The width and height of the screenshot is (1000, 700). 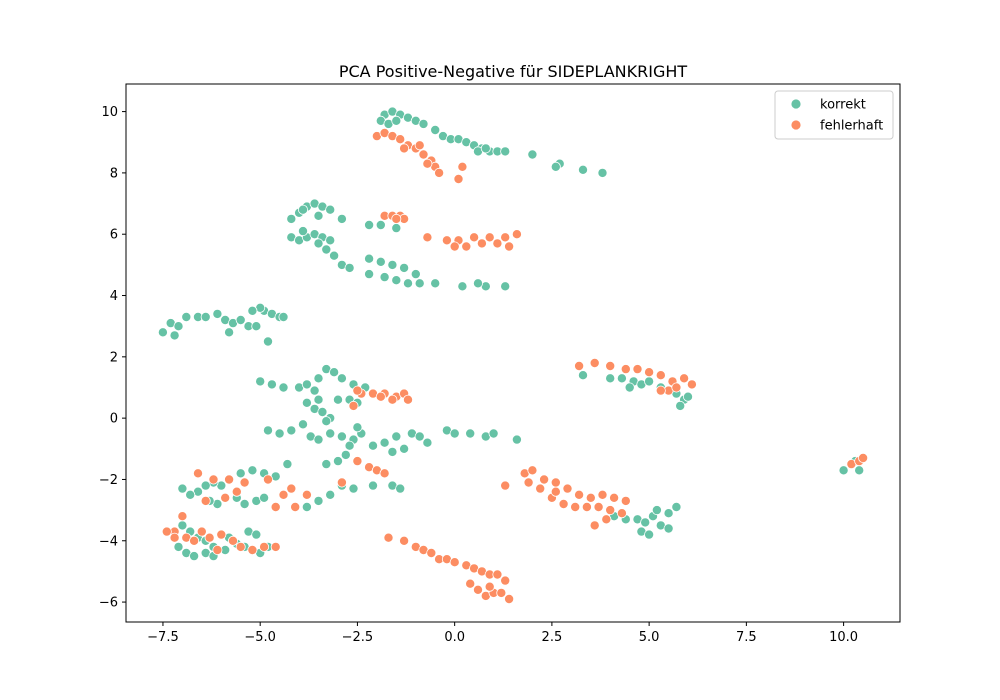 What do you see at coordinates (114, 296) in the screenshot?
I see `y-tick-label: 4` at bounding box center [114, 296].